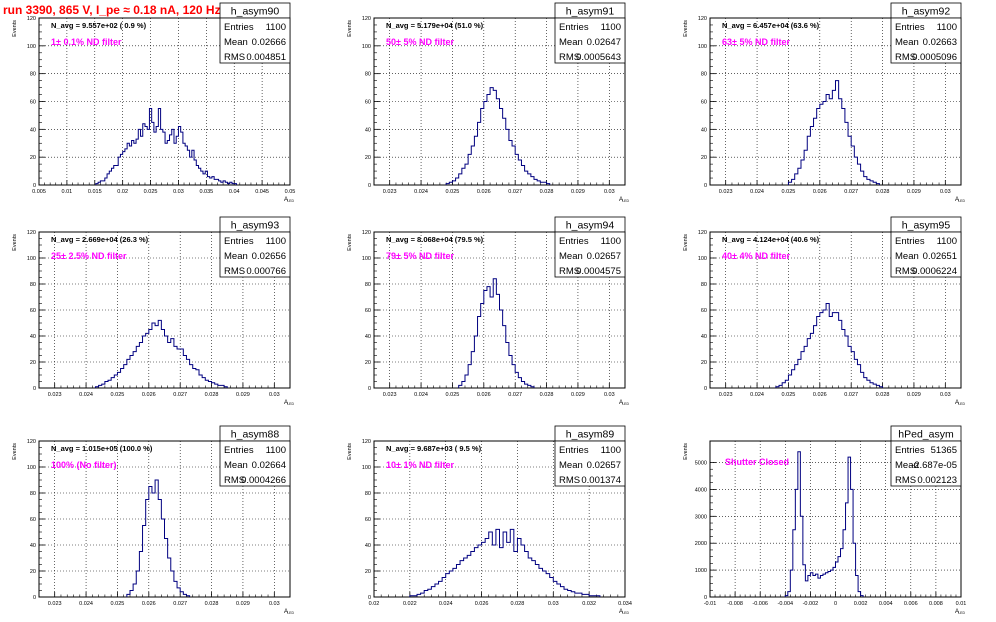  Describe the element at coordinates (269, 465) in the screenshot. I see `stat-value: 0.02664` at that location.